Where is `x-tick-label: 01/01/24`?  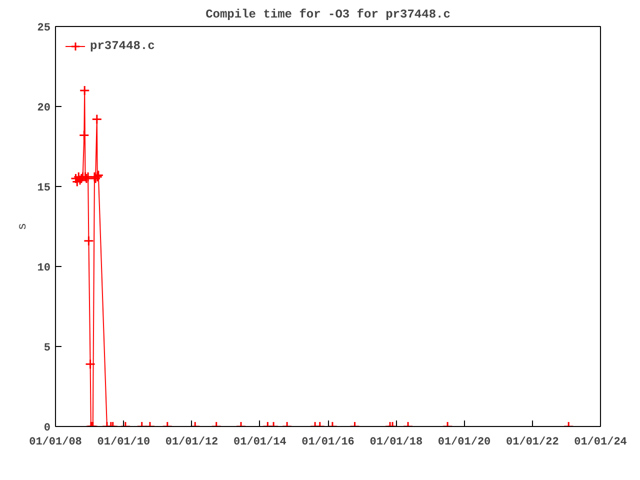 x-tick-label: 01/01/24 is located at coordinates (601, 442).